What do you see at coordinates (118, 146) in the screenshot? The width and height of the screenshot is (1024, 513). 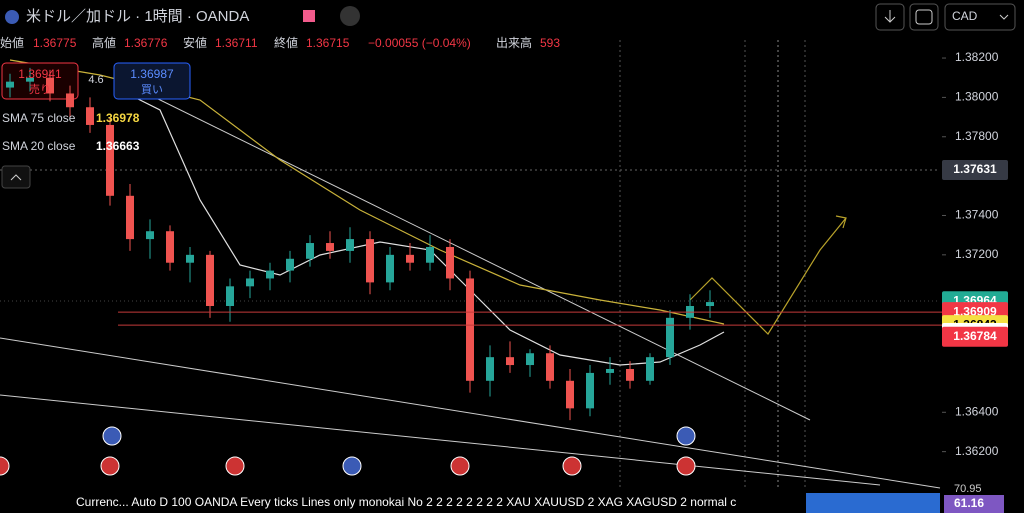 I see `indicator-value: 1.36663` at bounding box center [118, 146].